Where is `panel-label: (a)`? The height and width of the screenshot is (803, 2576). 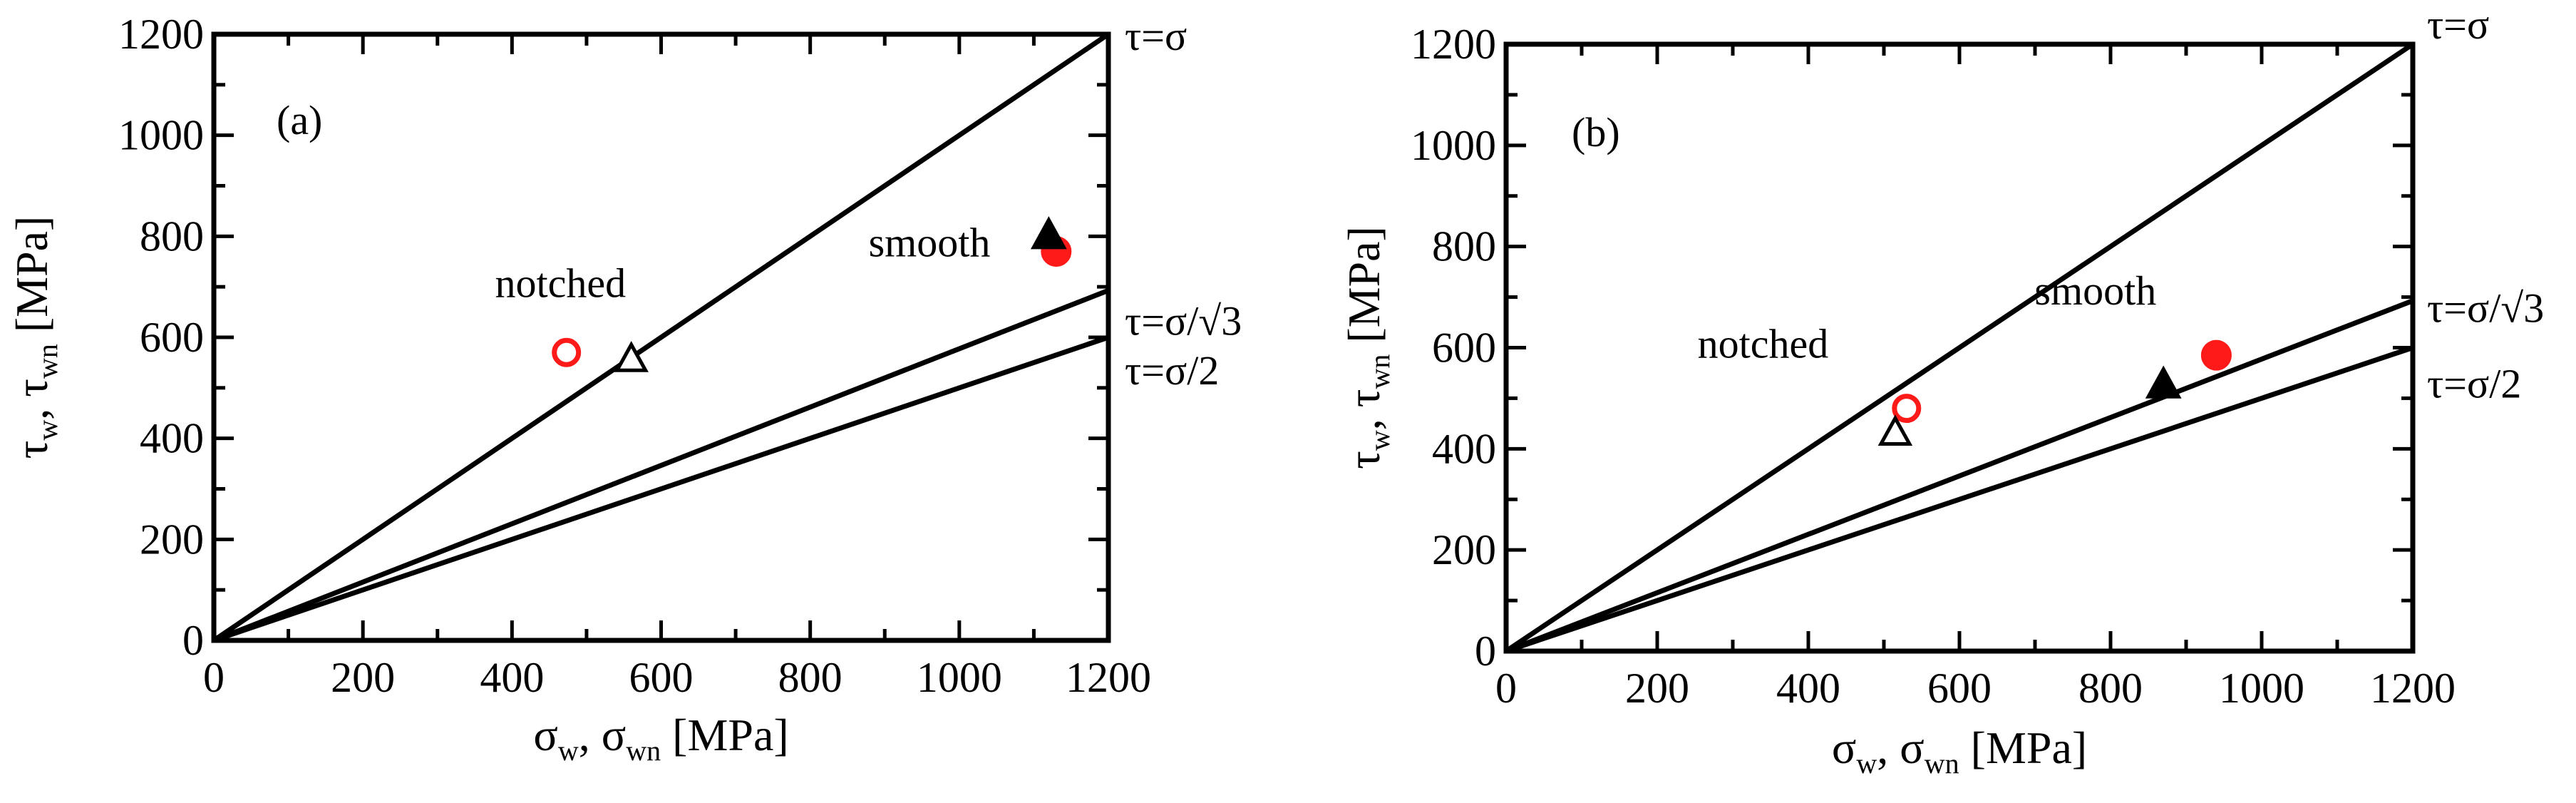 panel-label: (a) is located at coordinates (299, 120).